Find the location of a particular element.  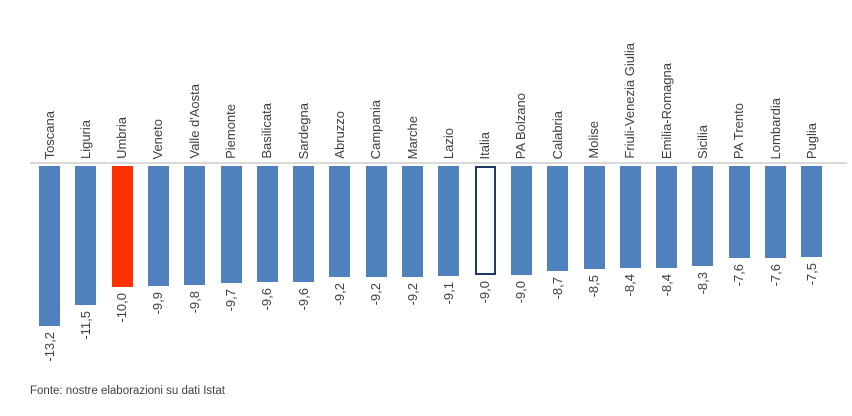

bar-column: Lombardia -7,6 is located at coordinates (775, 208).